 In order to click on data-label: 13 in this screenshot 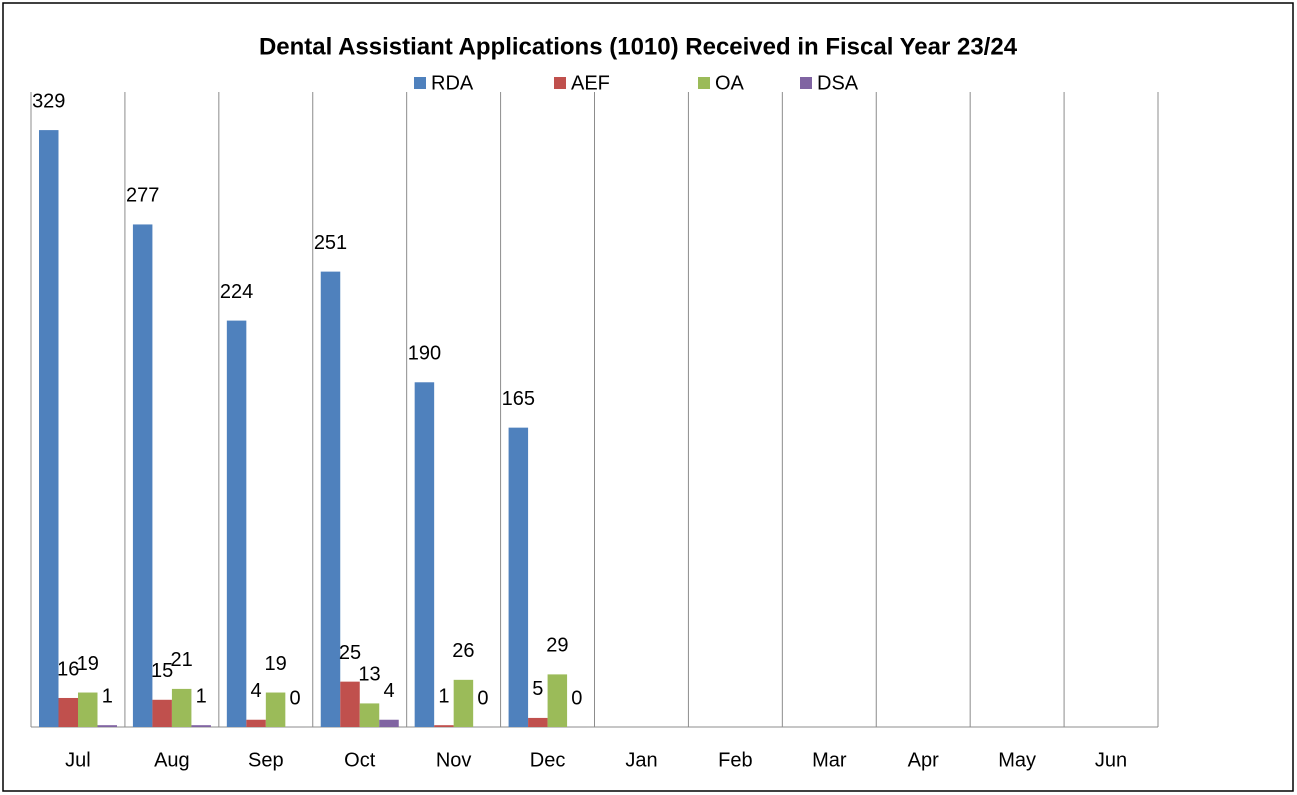, I will do `click(369, 675)`.